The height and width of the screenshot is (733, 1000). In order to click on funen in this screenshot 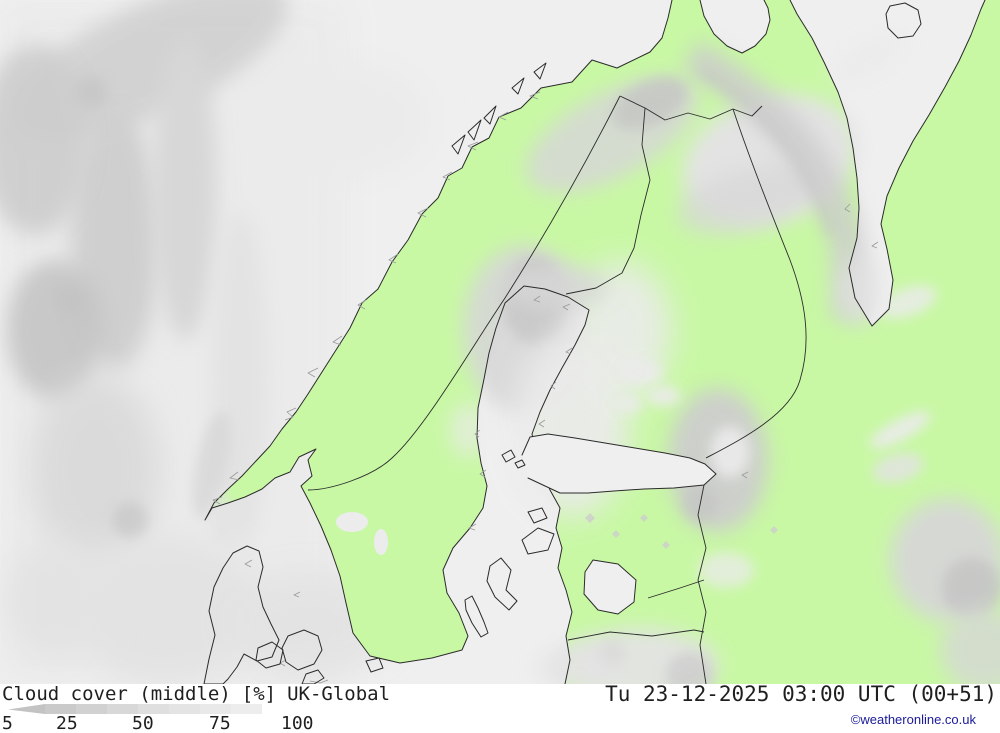, I will do `click(269, 655)`.